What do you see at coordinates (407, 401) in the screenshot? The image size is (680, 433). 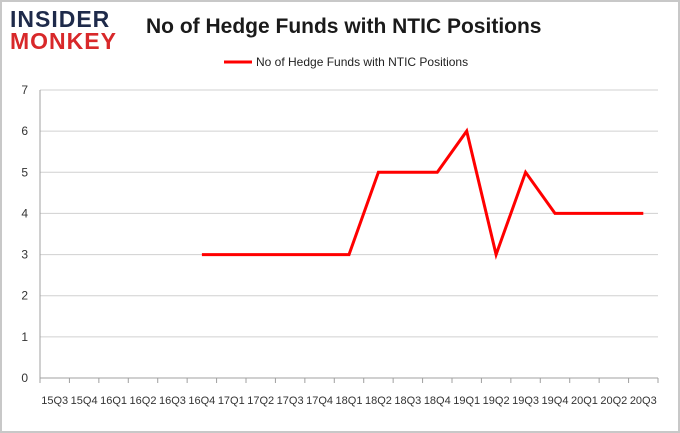 I see `x-tick-label: 18Q3` at bounding box center [407, 401].